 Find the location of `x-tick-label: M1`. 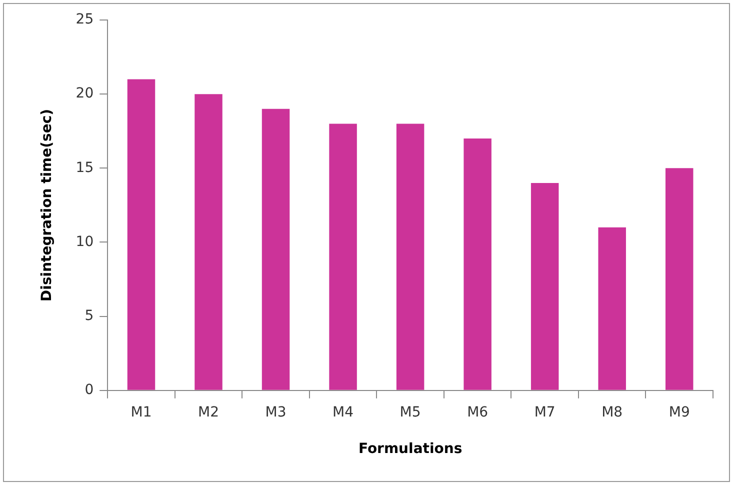

x-tick-label: M1 is located at coordinates (141, 412).